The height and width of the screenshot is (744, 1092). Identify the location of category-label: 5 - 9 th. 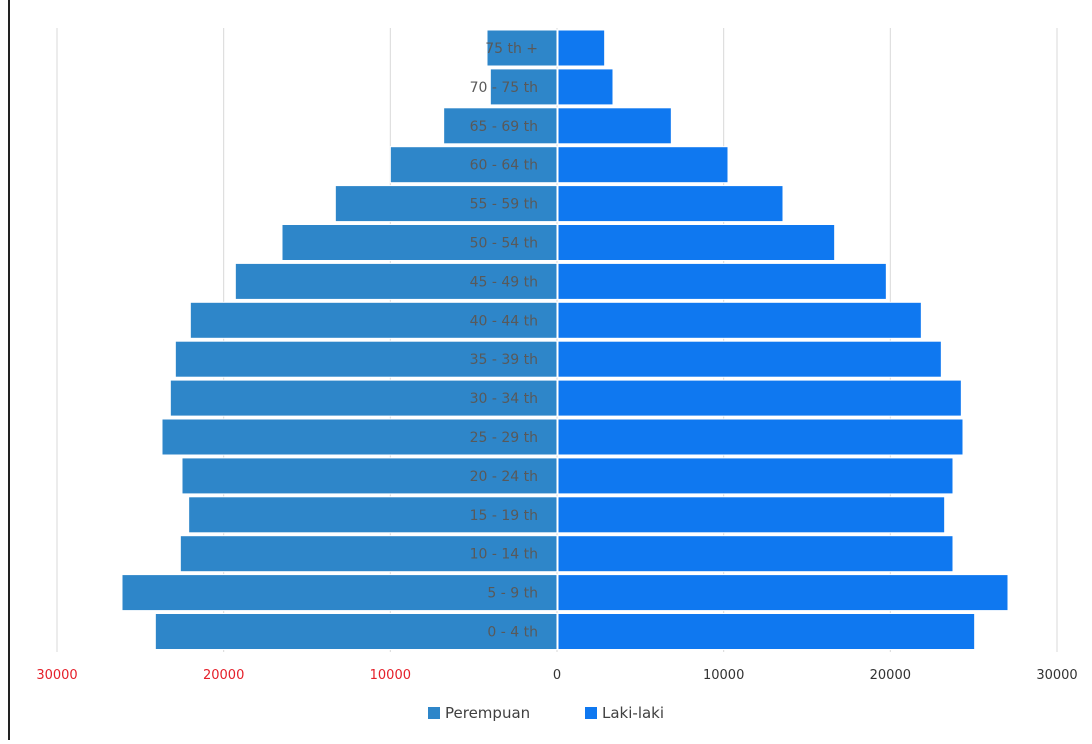
(512, 594).